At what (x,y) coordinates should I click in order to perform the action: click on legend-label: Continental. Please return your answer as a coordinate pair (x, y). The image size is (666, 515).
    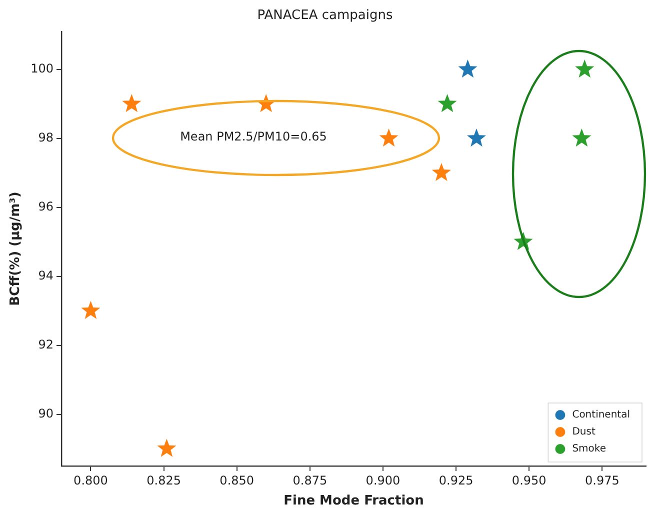
    Looking at the image, I should click on (601, 415).